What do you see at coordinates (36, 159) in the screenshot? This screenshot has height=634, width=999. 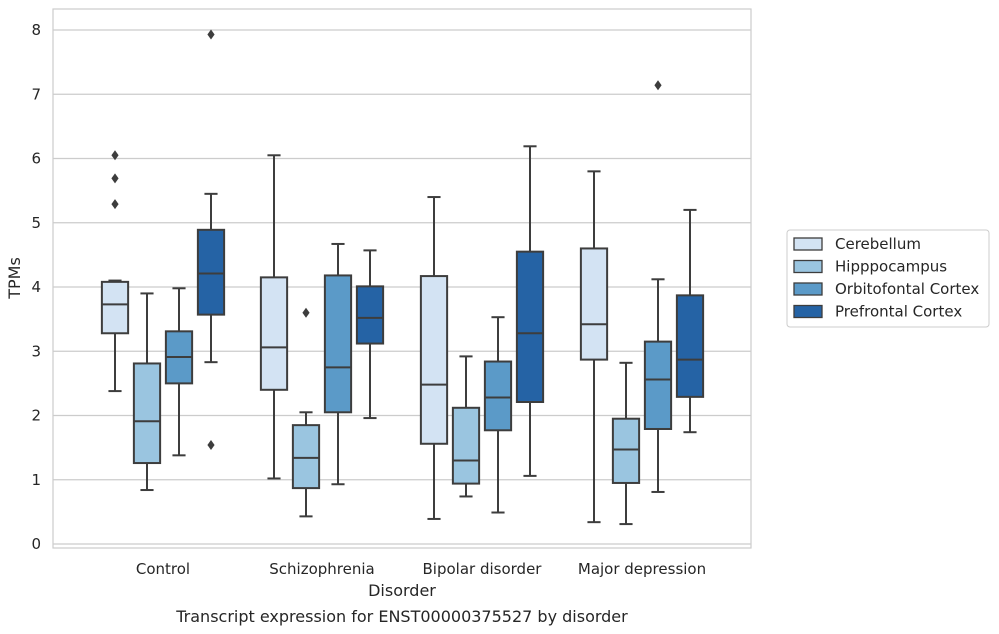 I see `y-tick-label: 6` at bounding box center [36, 159].